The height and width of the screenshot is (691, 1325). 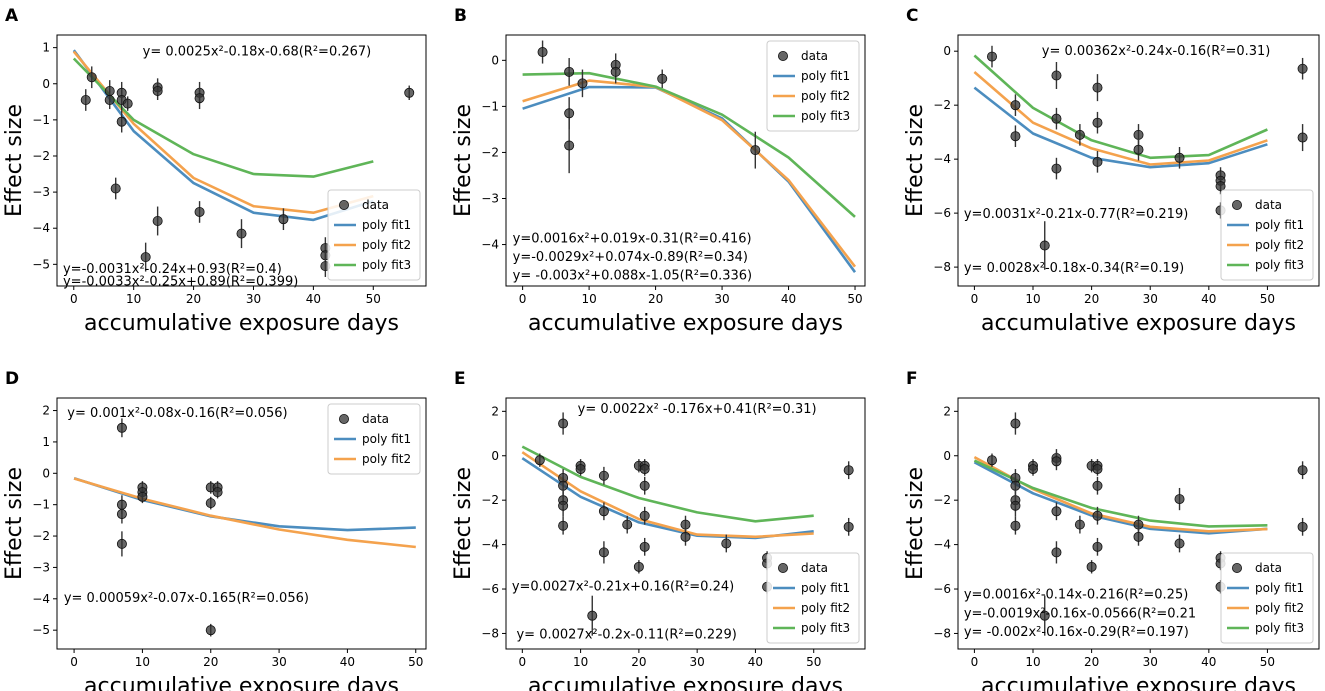 I want to click on fit-equation: y=0.0016x²-0.14x-0.216(R²=0.25), so click(x=1076, y=594).